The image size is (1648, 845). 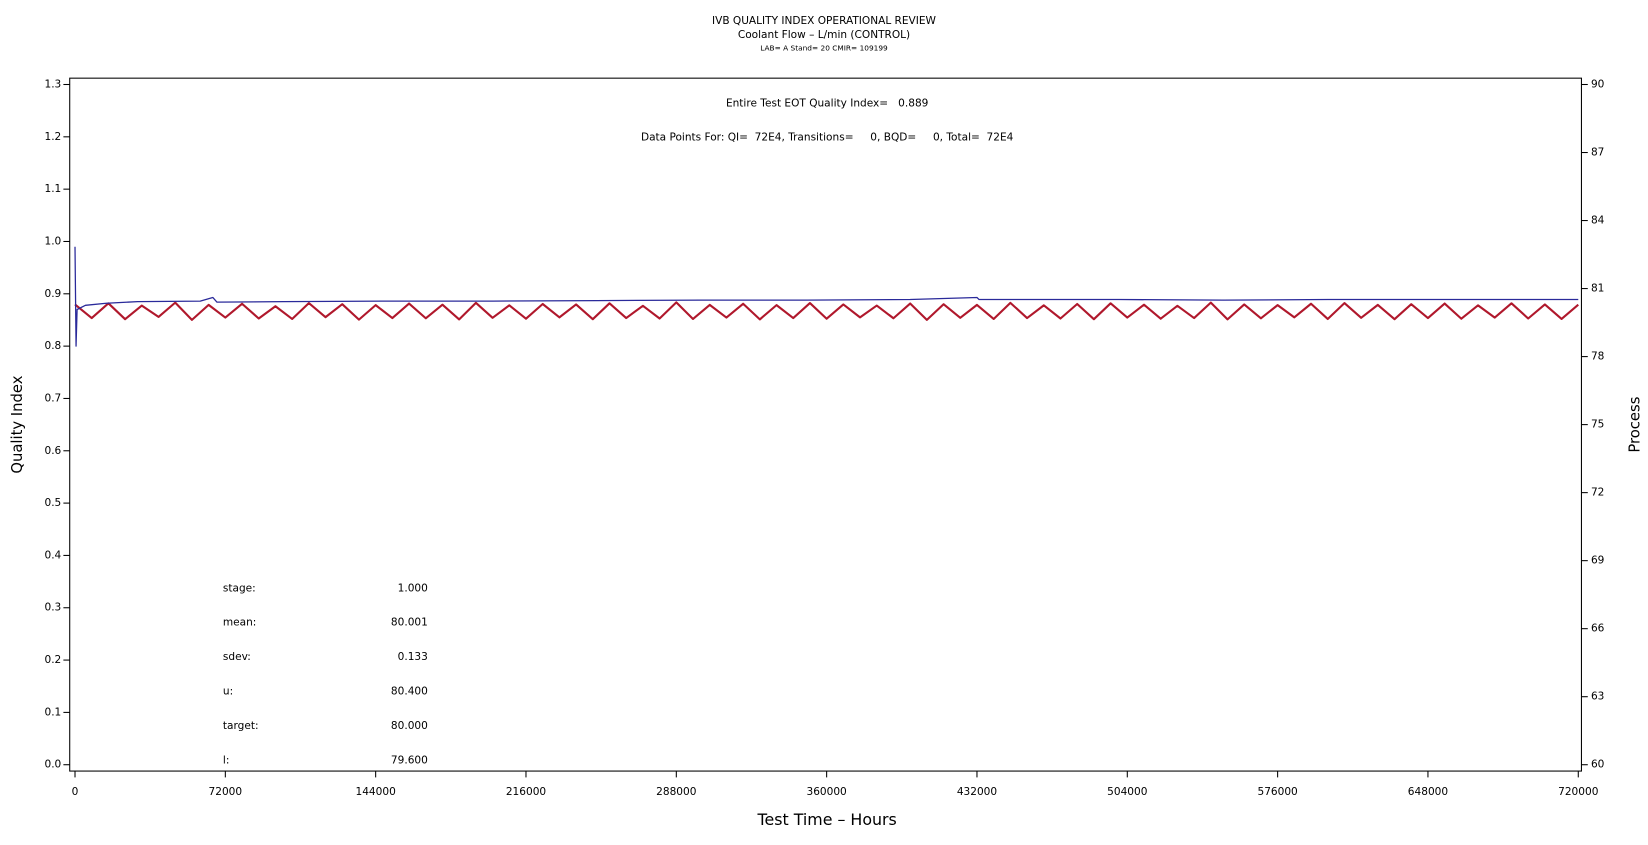 What do you see at coordinates (1634, 425) in the screenshot?
I see `y2-axis-label: Process` at bounding box center [1634, 425].